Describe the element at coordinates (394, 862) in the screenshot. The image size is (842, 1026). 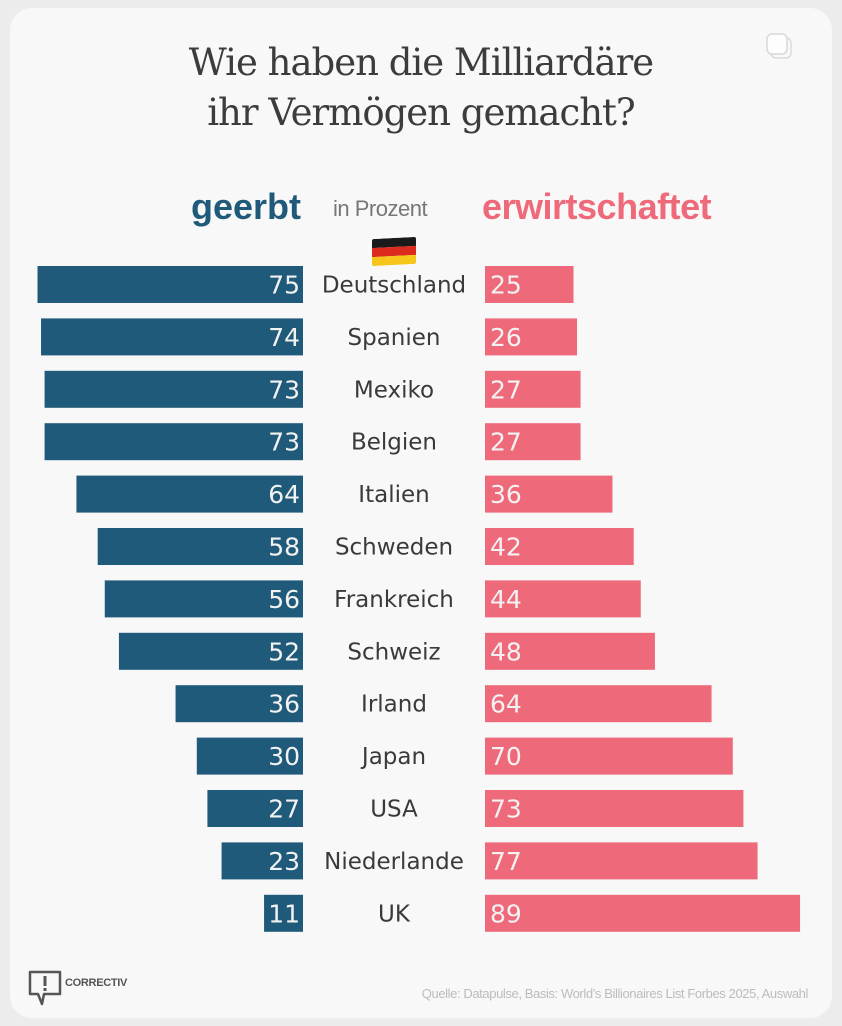
I see `country-label: Niederlande` at that location.